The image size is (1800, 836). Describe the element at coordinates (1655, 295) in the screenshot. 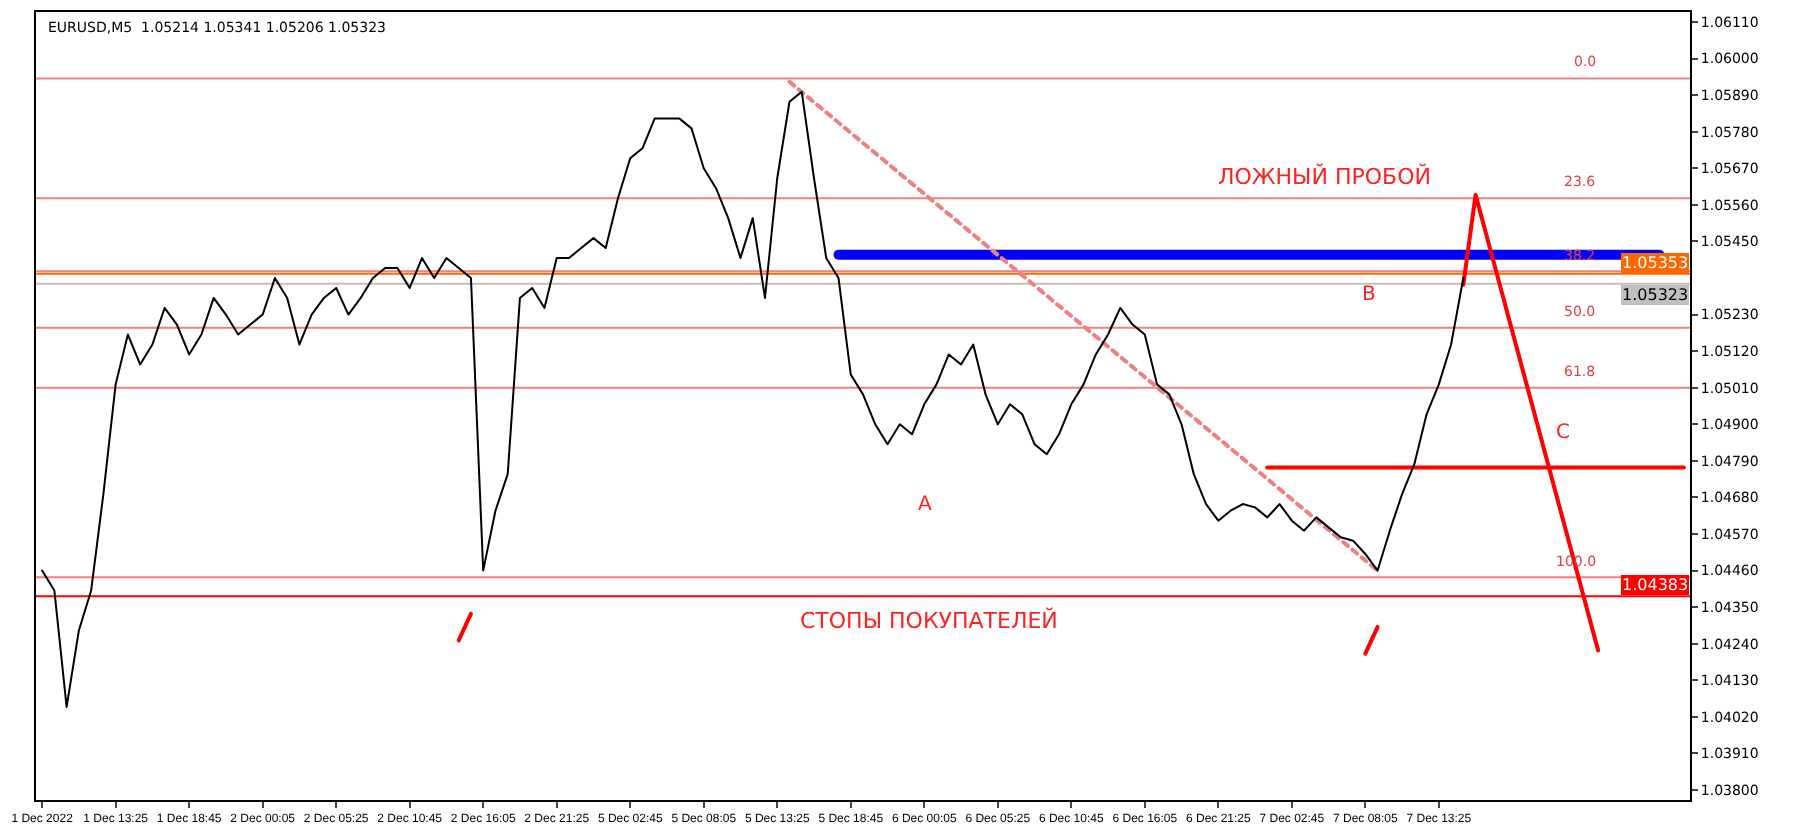

I see `ref-line-label: 1.05323` at that location.